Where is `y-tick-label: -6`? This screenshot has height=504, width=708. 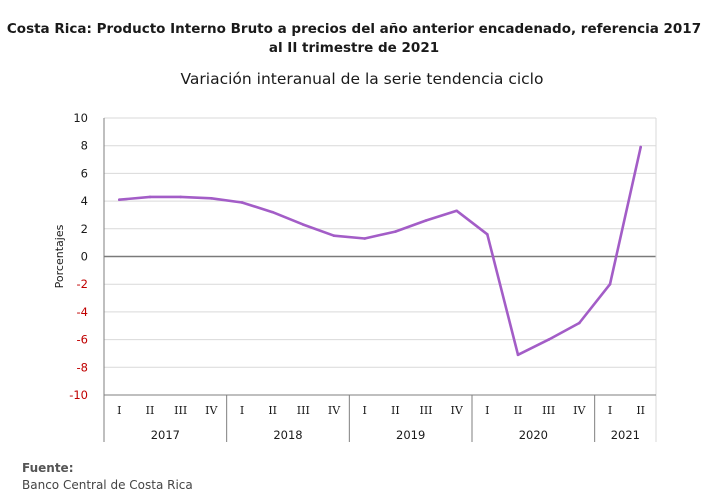
y-tick-label: -6 is located at coordinates (82, 340).